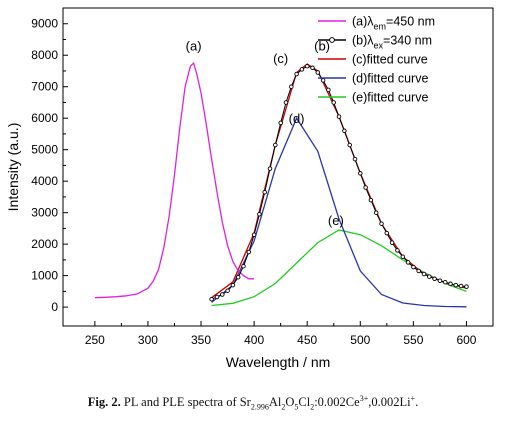 The height and width of the screenshot is (423, 506). I want to click on y-tick-label: 6000, so click(44, 118).